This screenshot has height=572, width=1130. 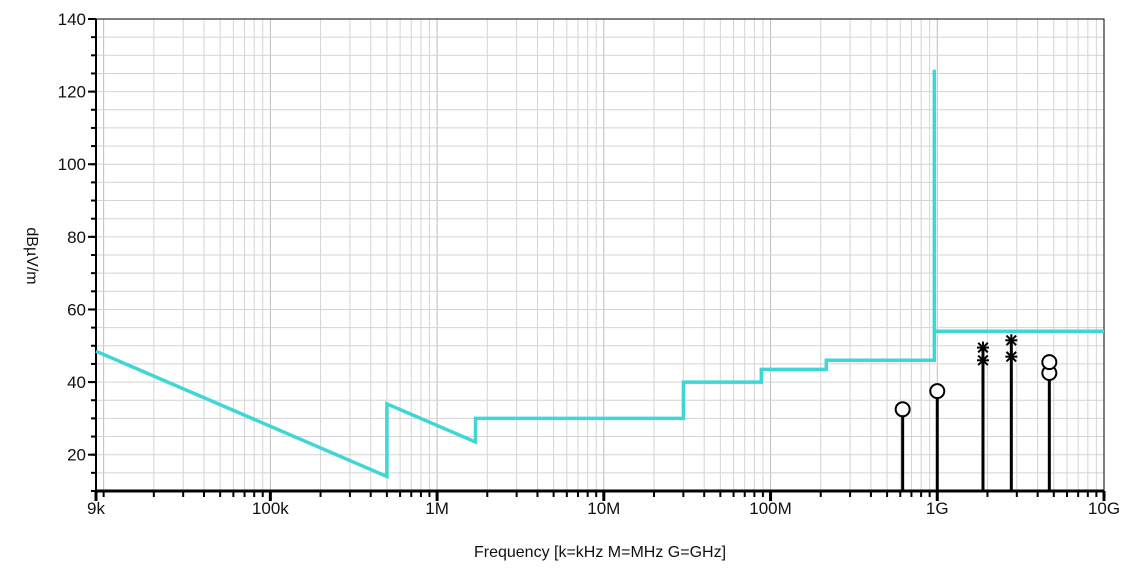 I want to click on x-tick-label: 10M, so click(x=603, y=508).